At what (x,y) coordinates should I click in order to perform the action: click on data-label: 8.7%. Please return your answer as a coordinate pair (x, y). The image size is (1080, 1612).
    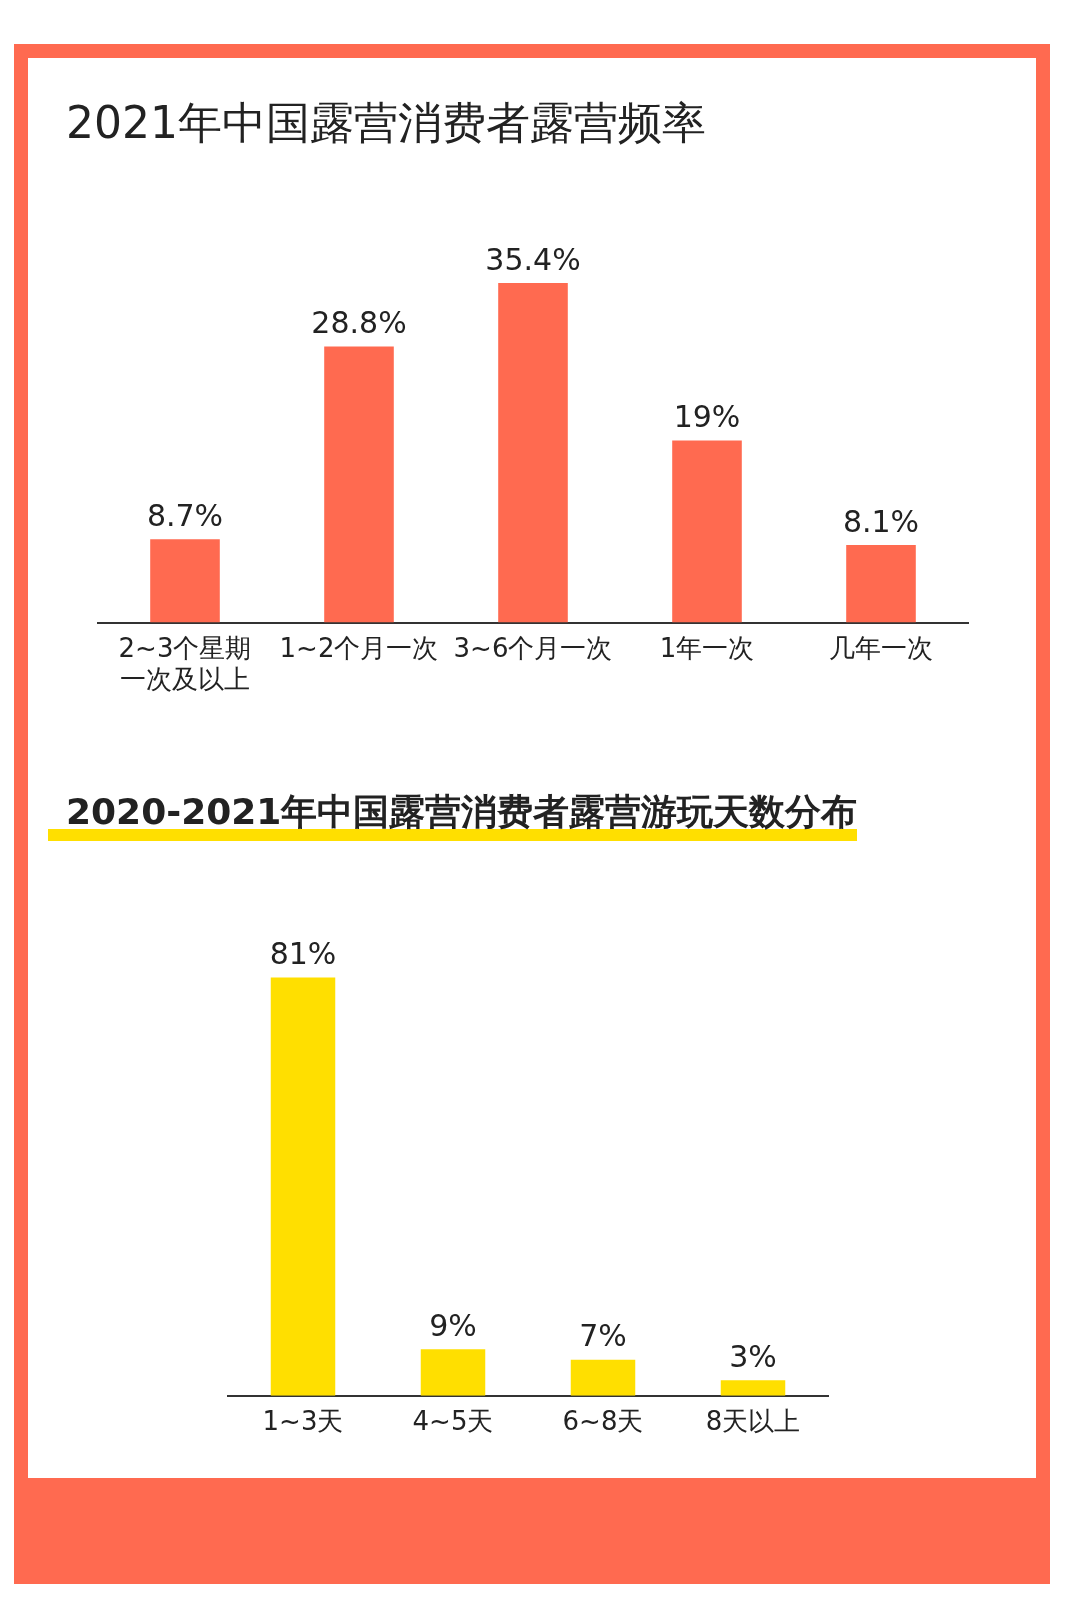
    Looking at the image, I should click on (185, 515).